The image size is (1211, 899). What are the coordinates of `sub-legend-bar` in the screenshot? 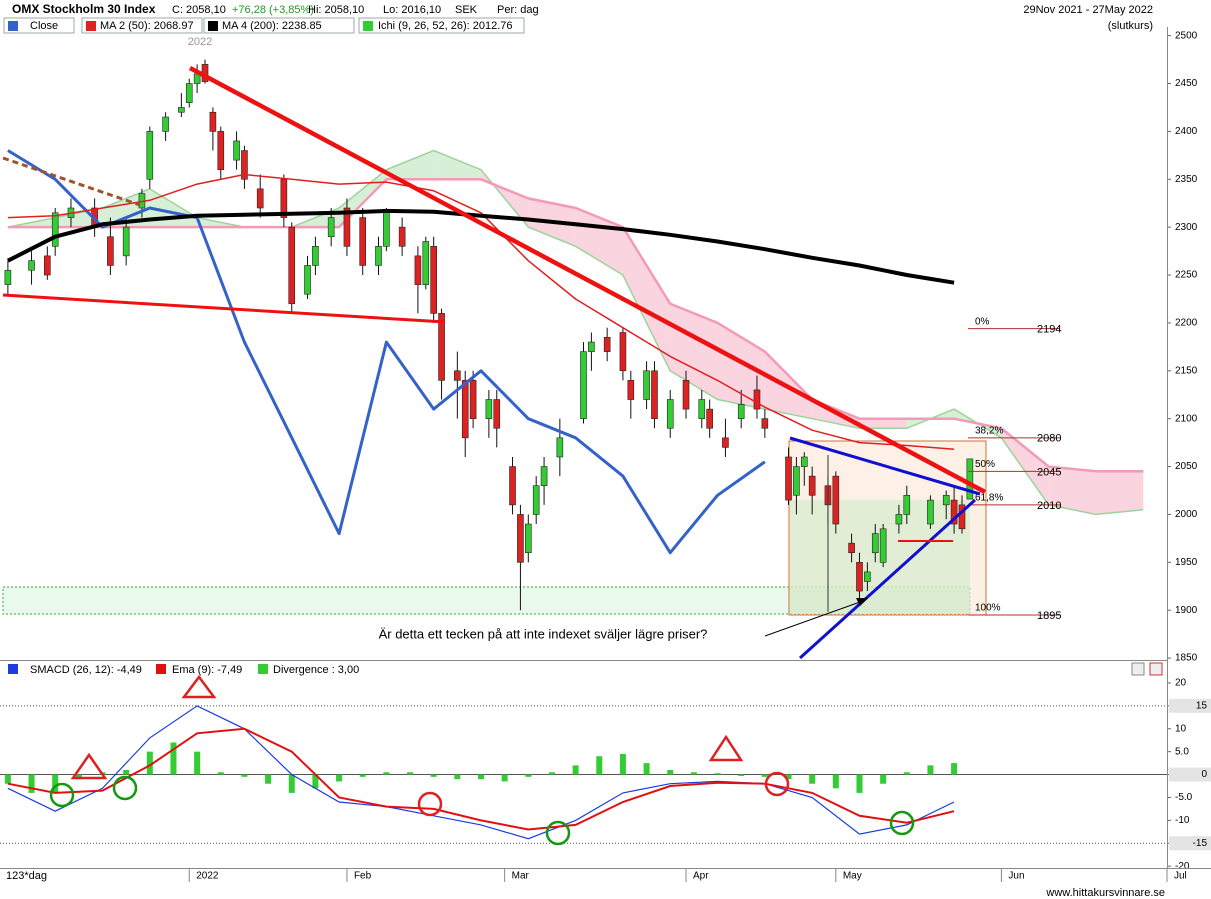 It's located at (605, 669).